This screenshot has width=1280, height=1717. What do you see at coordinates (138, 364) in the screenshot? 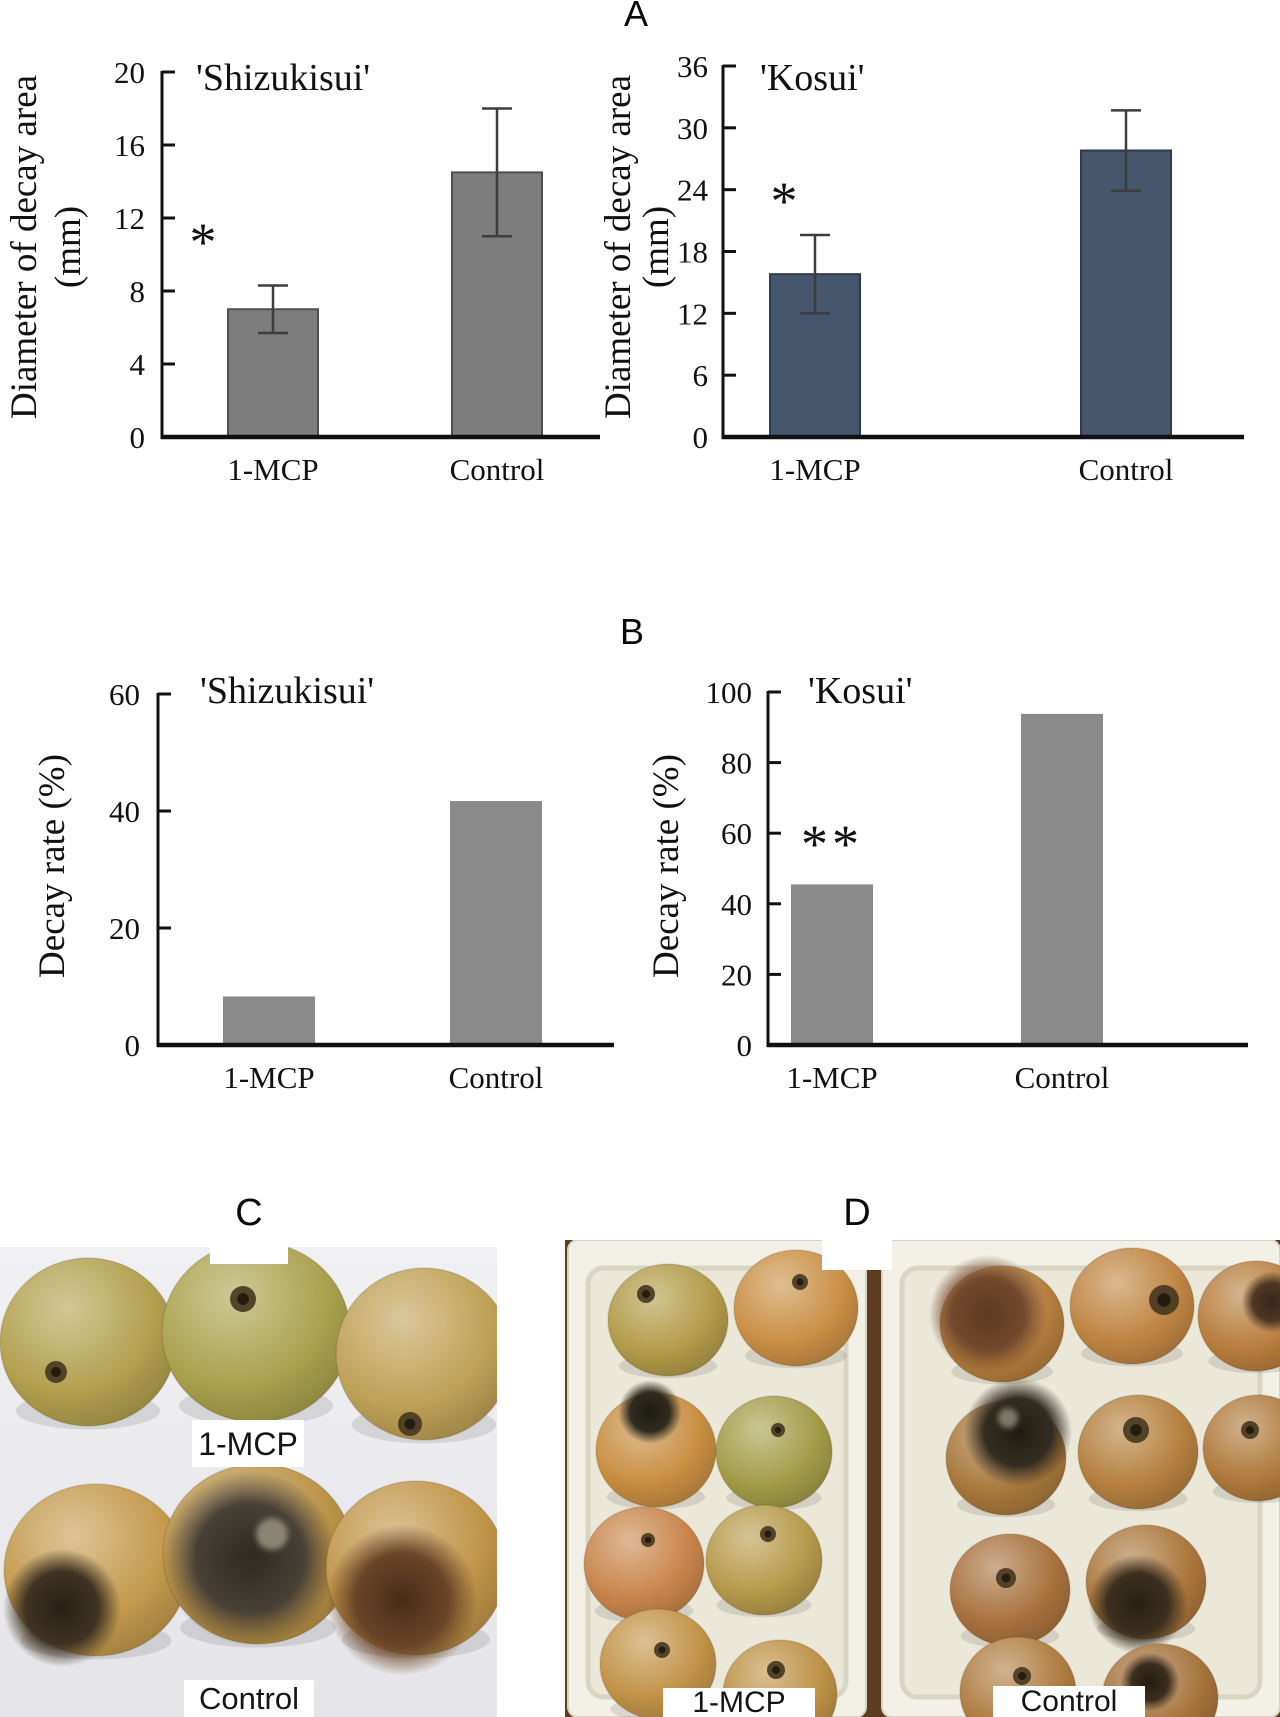
I see `y-tick-label: 4` at bounding box center [138, 364].